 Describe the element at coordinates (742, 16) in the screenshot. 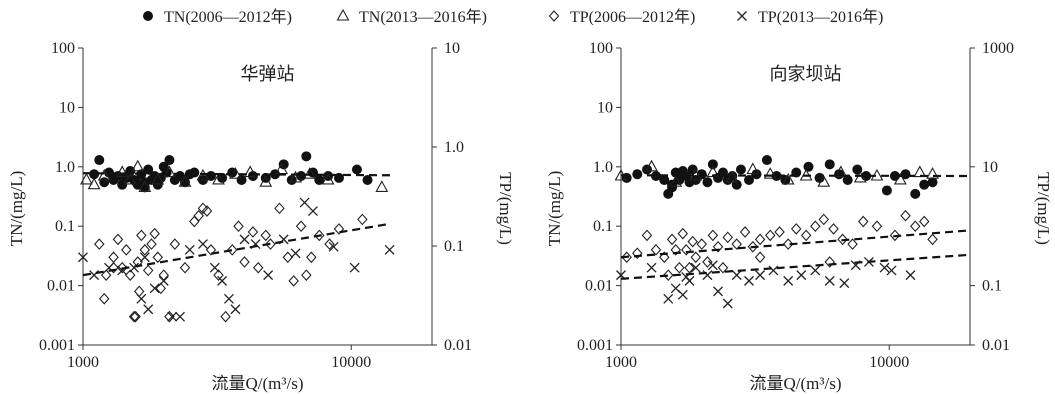

I see `legend-marker-cross` at that location.